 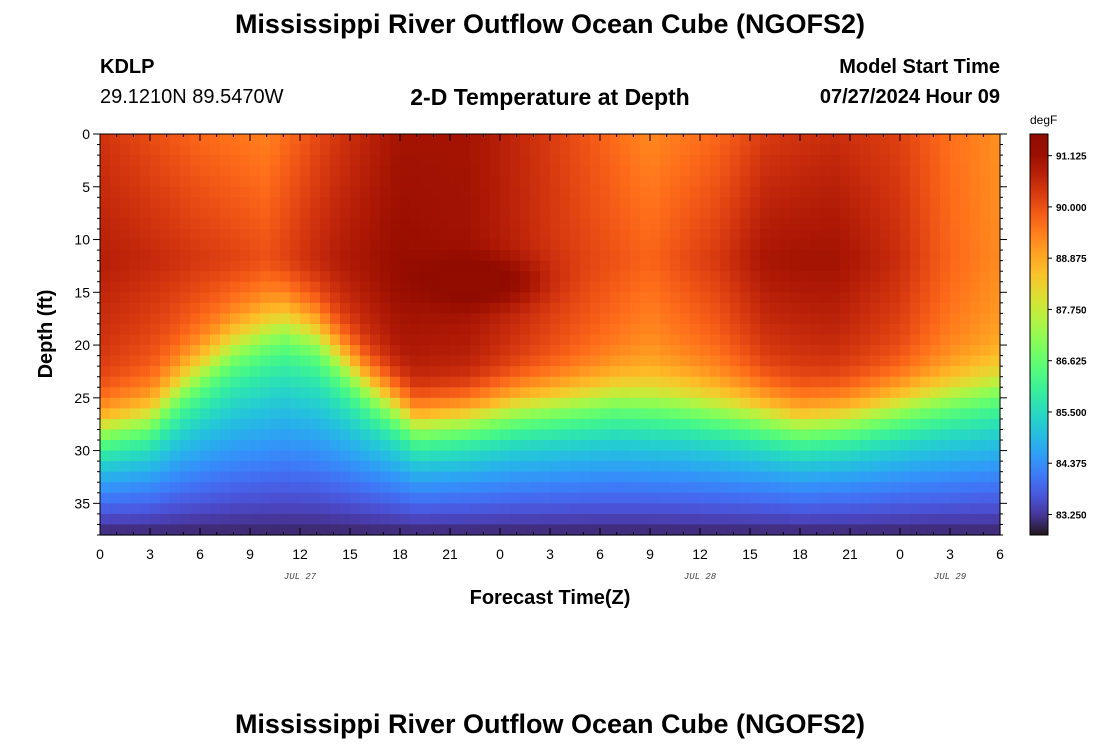 I want to click on x-tick-label: 15, so click(x=350, y=554).